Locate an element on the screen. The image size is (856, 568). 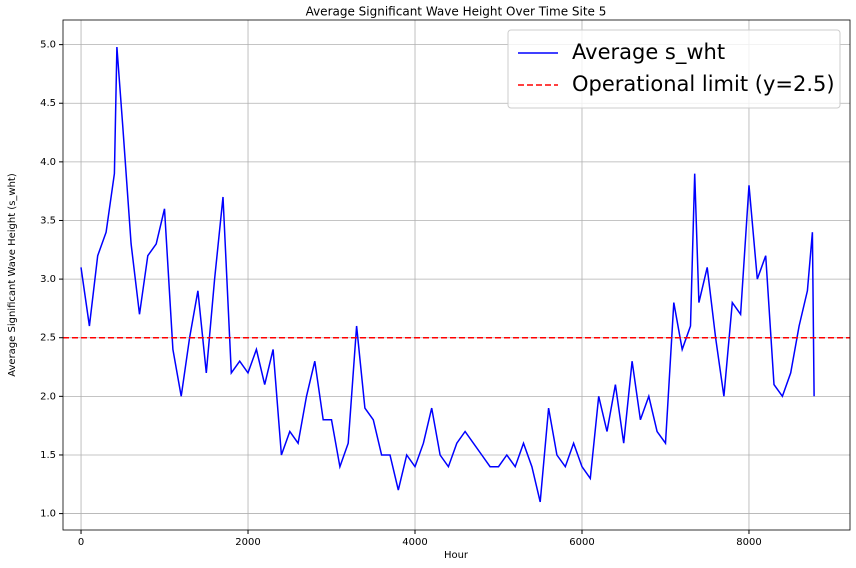
x-axis-label: Hour is located at coordinates (456, 555).